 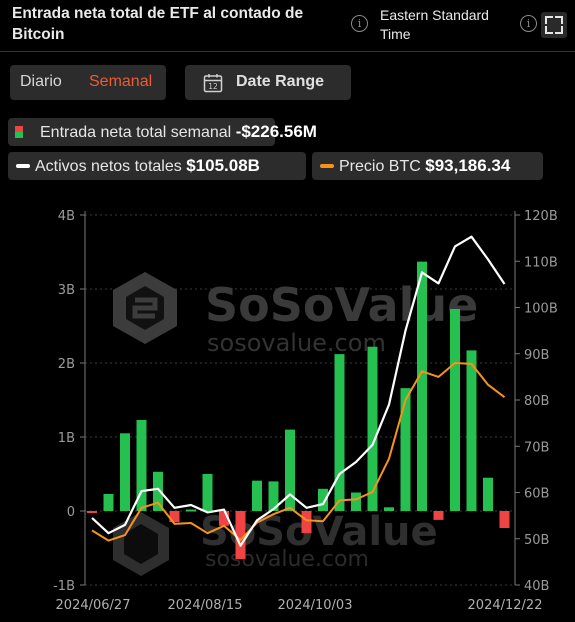 What do you see at coordinates (19, 132) in the screenshot?
I see `inflow-legend-swatch` at bounding box center [19, 132].